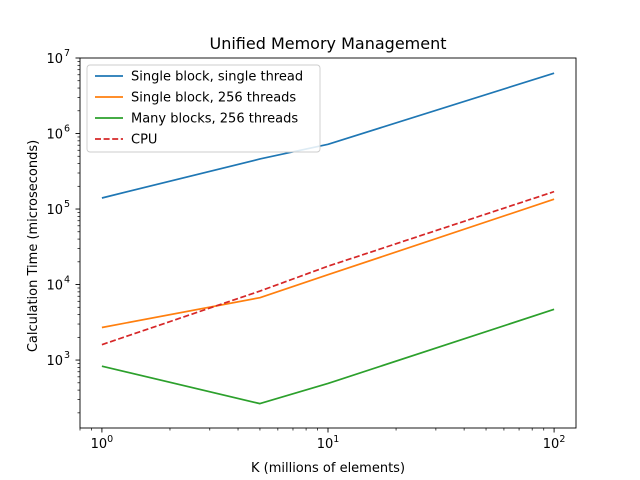 Image resolution: width=640 pixels, height=480 pixels. Describe the element at coordinates (327, 43) in the screenshot. I see `chart-title: Unified Memory Management` at that location.